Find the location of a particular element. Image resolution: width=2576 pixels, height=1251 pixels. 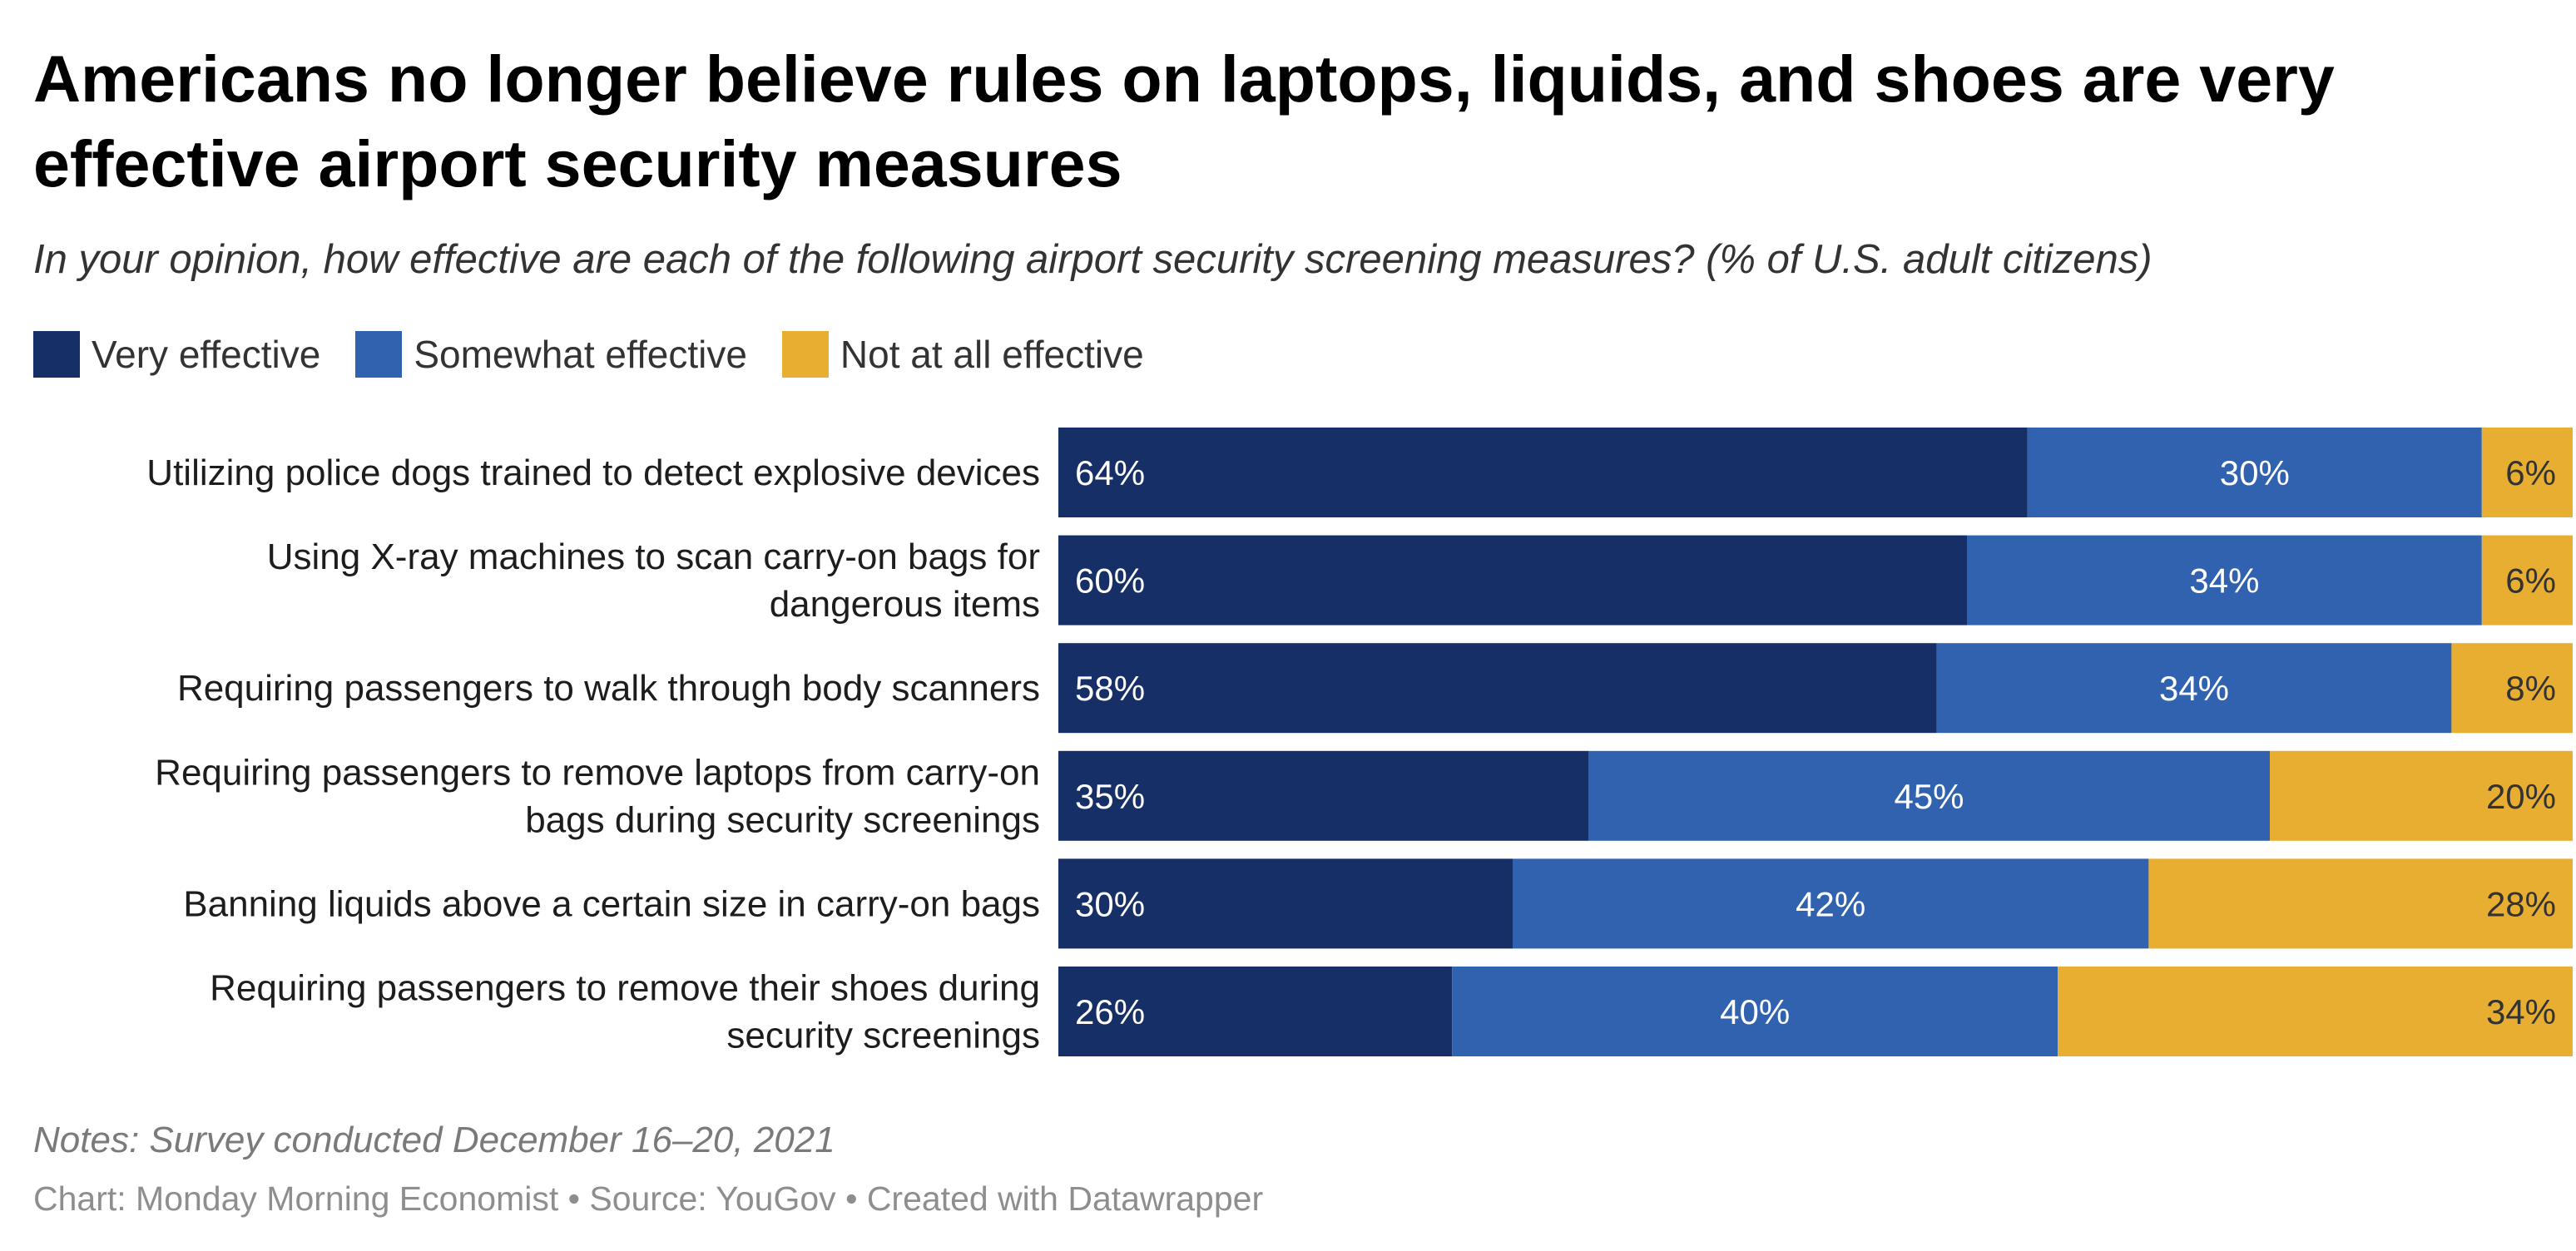

legend-swatch-not-at-all-effective is located at coordinates (805, 354).